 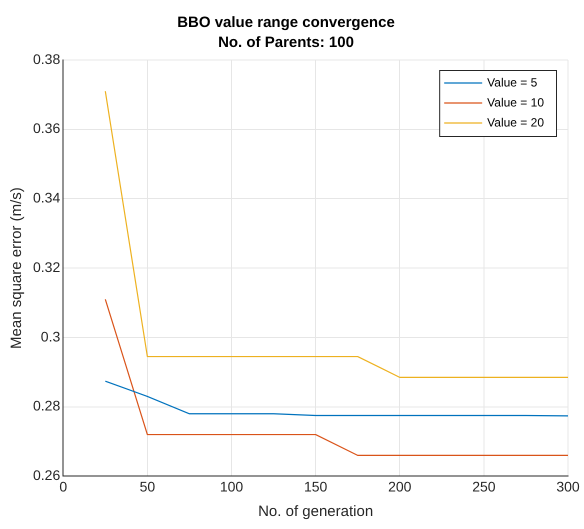 What do you see at coordinates (50, 336) in the screenshot?
I see `y-tick-label: 0.3` at bounding box center [50, 336].